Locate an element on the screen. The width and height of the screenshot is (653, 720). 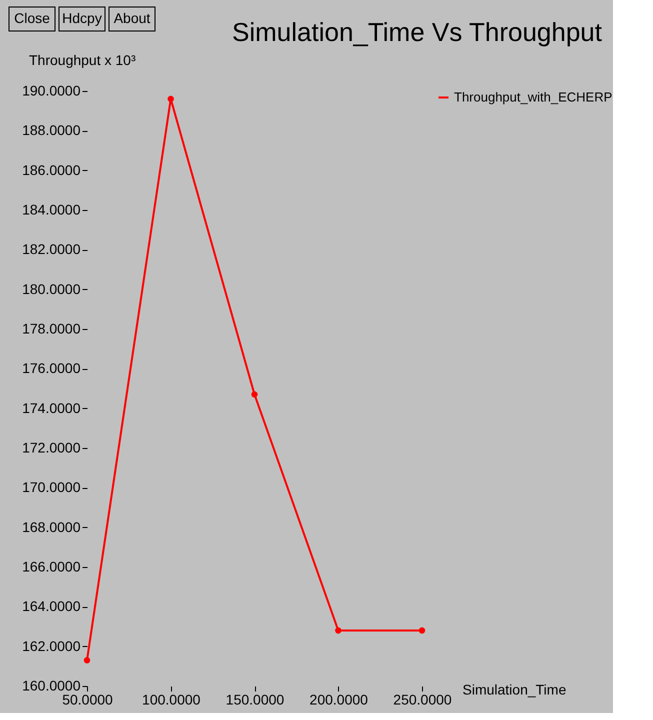
y-tick-label: 166.0000 is located at coordinates (51, 566).